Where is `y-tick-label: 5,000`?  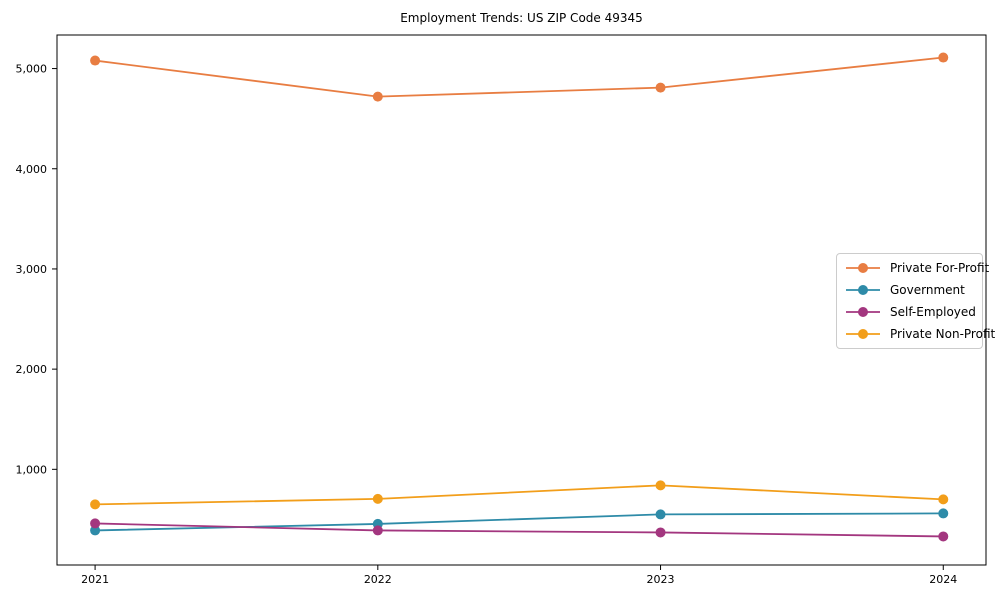 y-tick-label: 5,000 is located at coordinates (32, 69).